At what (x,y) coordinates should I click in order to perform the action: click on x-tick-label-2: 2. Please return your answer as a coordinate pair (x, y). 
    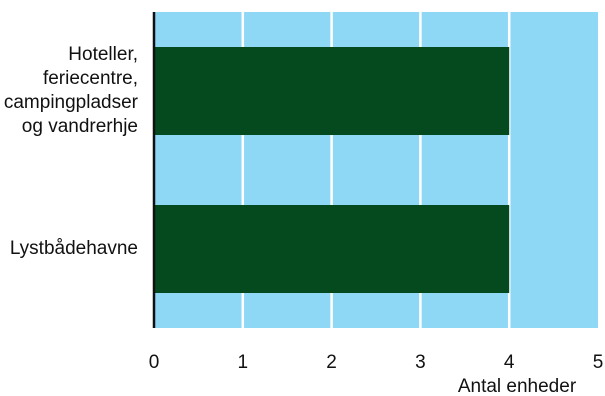
    Looking at the image, I should click on (331, 362).